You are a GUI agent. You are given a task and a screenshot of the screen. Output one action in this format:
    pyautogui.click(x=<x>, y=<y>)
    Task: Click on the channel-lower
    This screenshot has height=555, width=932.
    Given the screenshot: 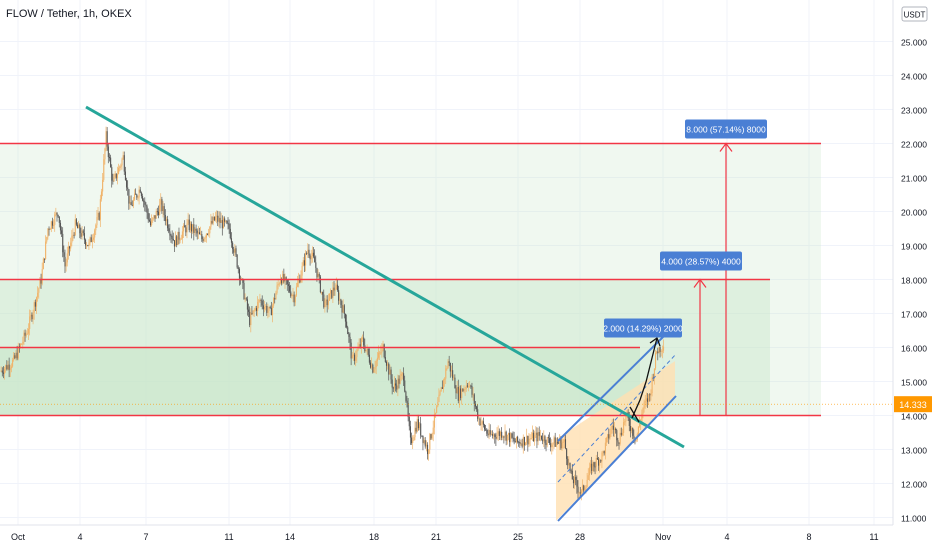 What is the action you would take?
    pyautogui.click(x=617, y=458)
    